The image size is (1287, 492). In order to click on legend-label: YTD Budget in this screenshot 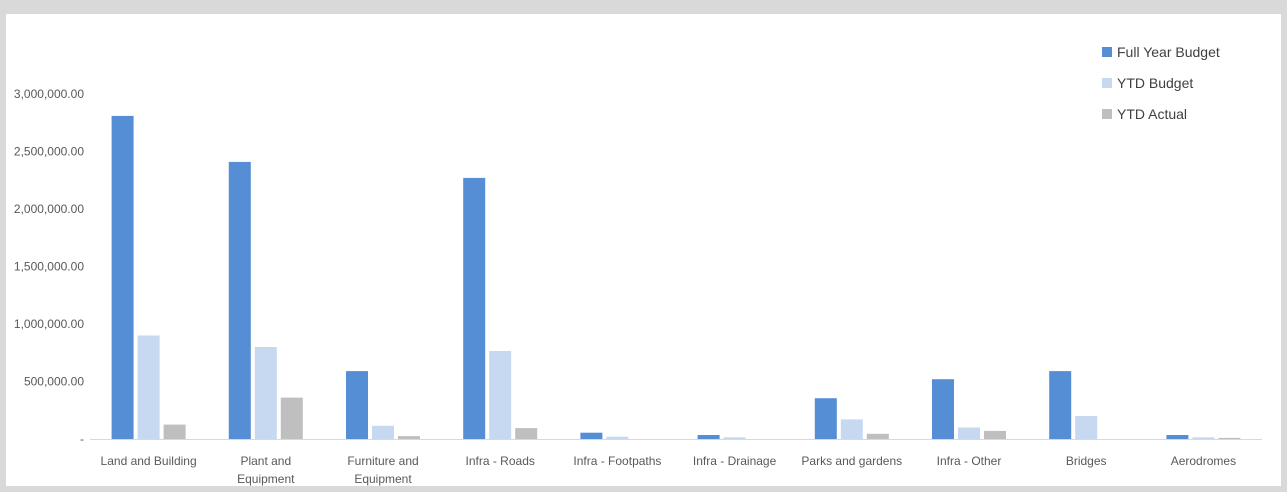, I will do `click(1155, 83)`.